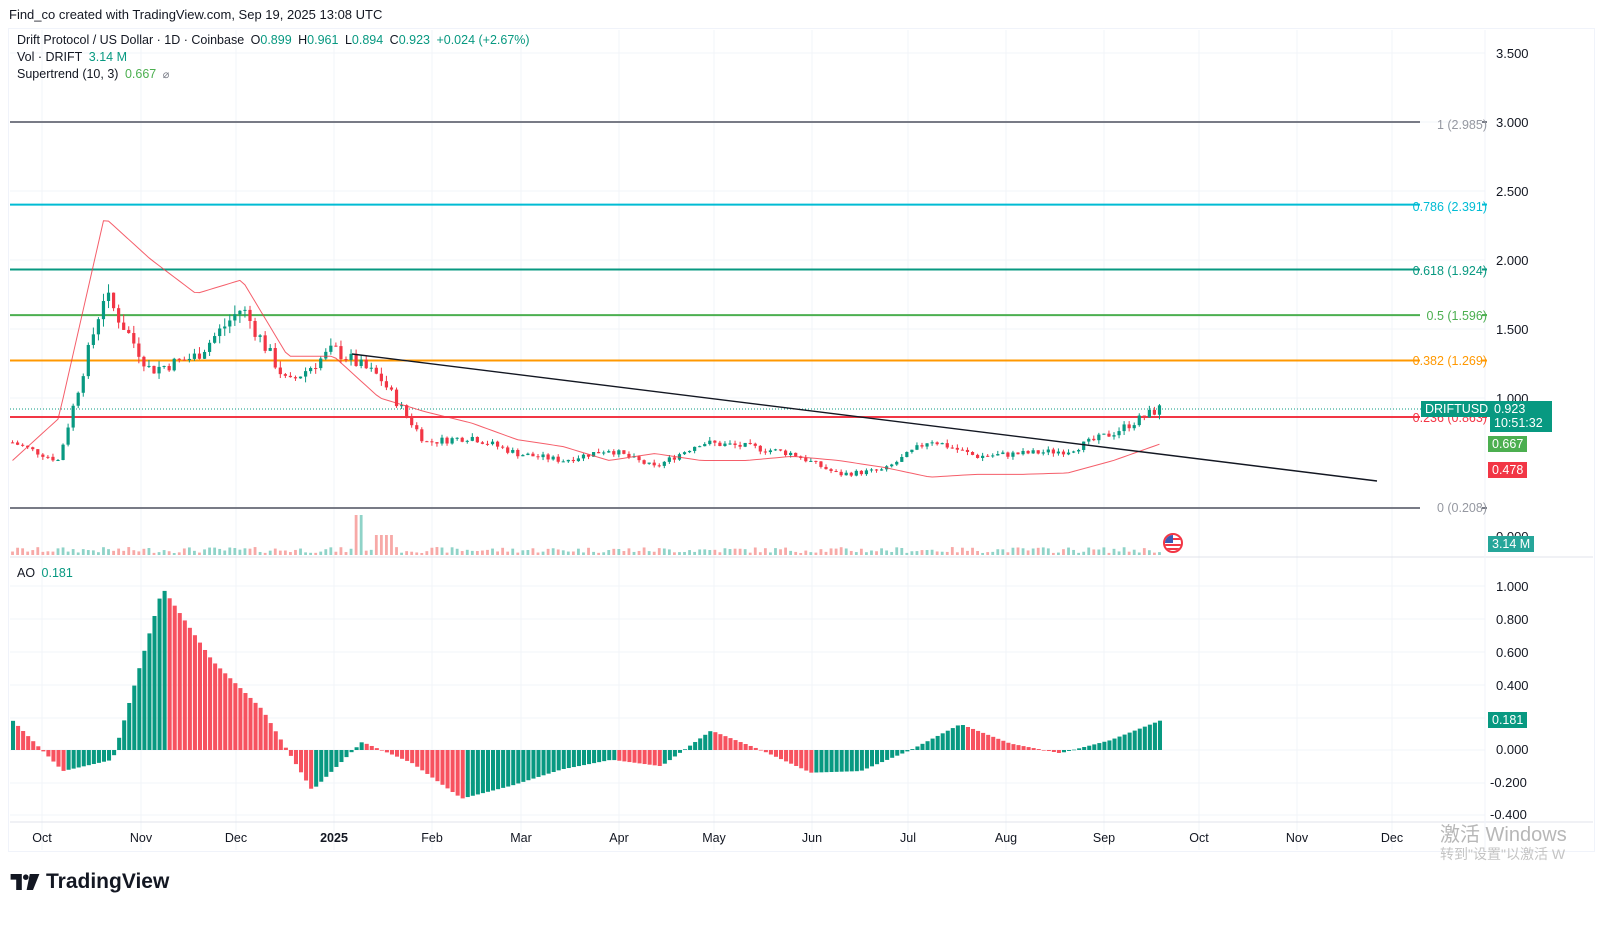 This screenshot has height=928, width=1601. What do you see at coordinates (1449, 361) in the screenshot?
I see `fib-label-0382: 0.382 (1.269)` at bounding box center [1449, 361].